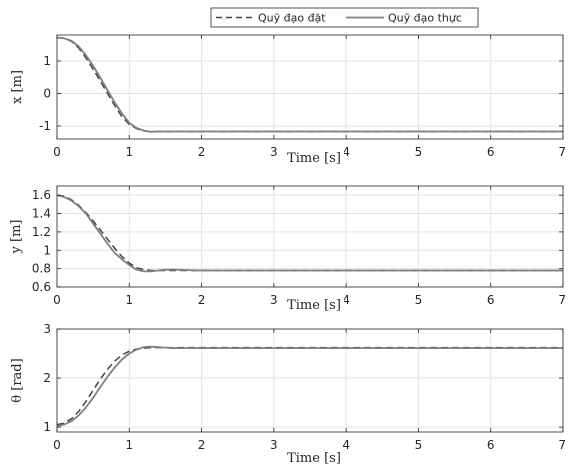 Image resolution: width=571 pixels, height=465 pixels. Describe the element at coordinates (274, 300) in the screenshot. I see `y-x-tick-label: 3` at that location.